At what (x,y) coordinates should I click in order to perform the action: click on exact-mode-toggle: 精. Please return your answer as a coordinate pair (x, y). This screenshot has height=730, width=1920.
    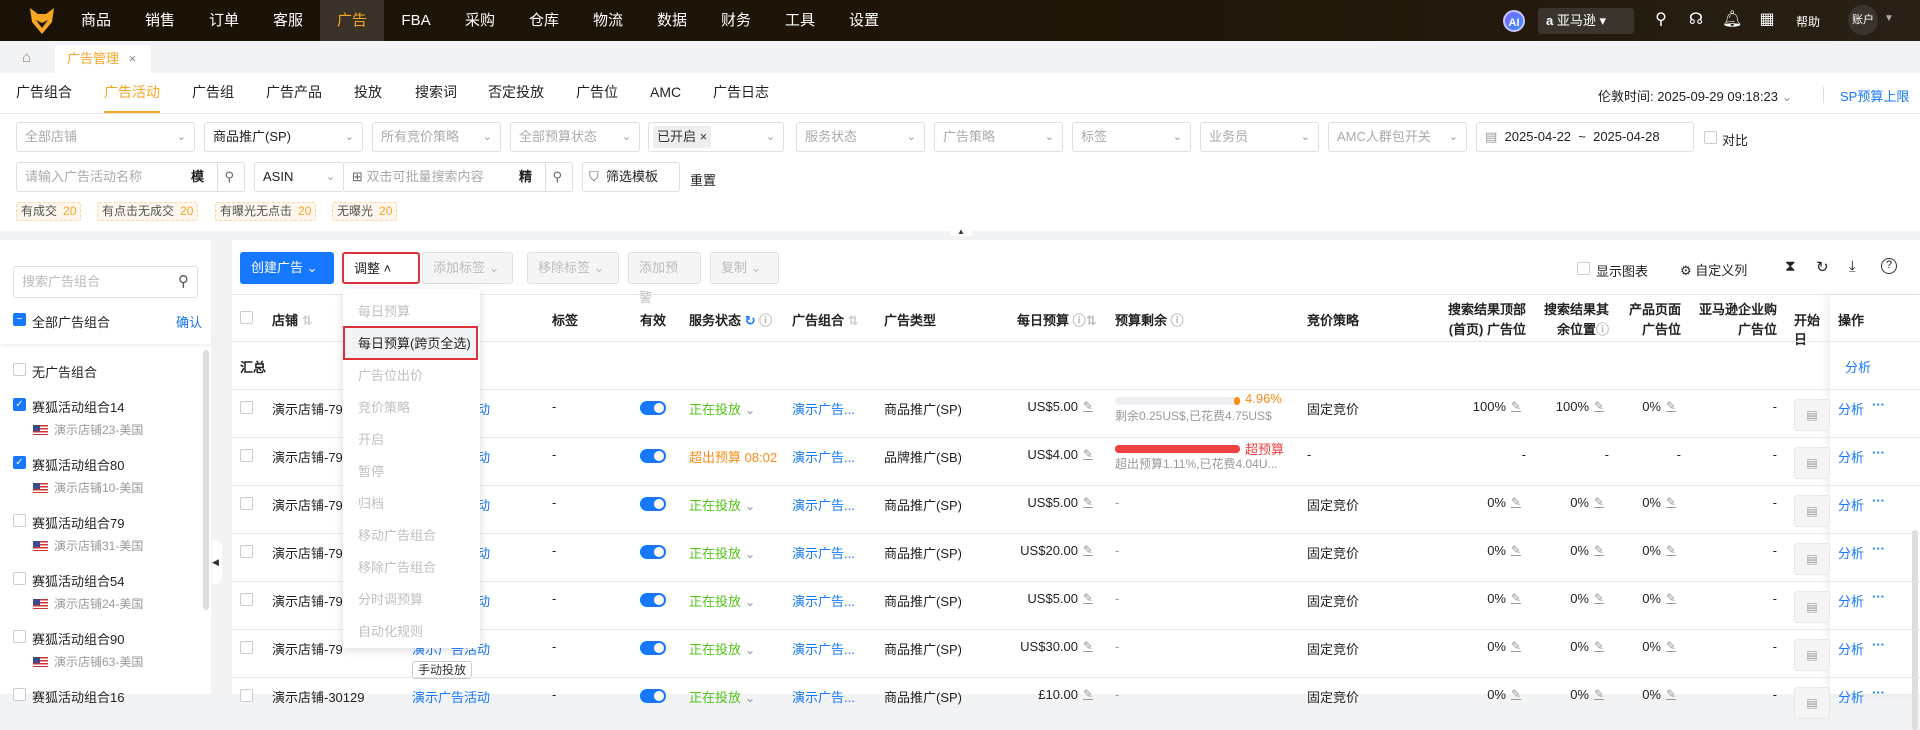
    Looking at the image, I should click on (525, 176).